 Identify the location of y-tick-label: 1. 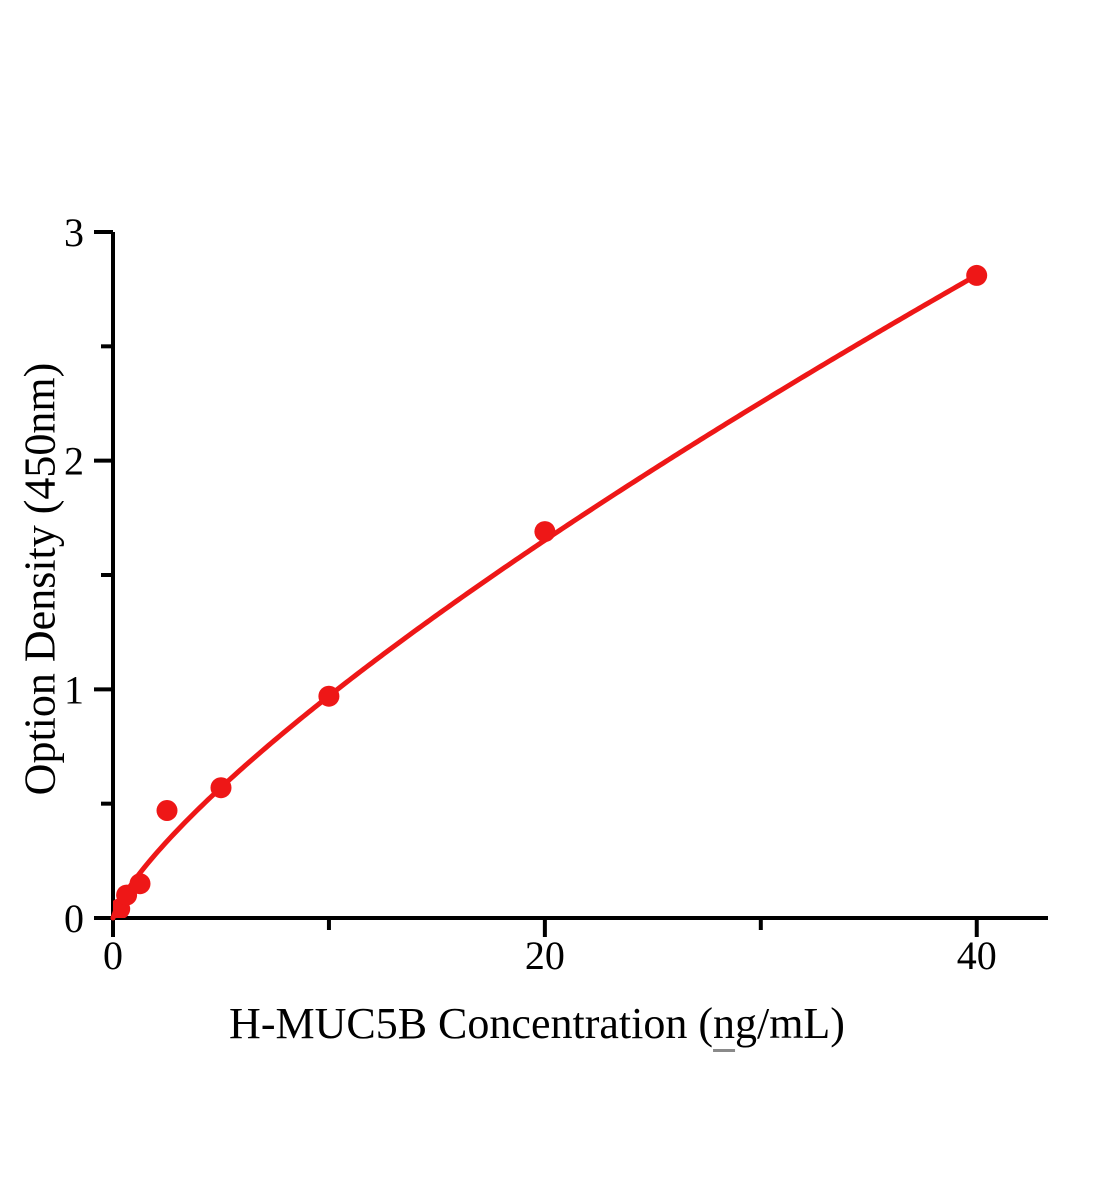
(74, 689).